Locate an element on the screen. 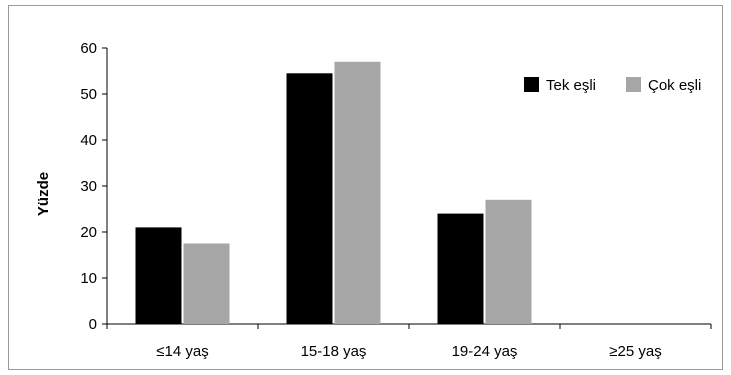 This screenshot has width=731, height=375. x-tick-label: ≥25 yaş is located at coordinates (635, 351).